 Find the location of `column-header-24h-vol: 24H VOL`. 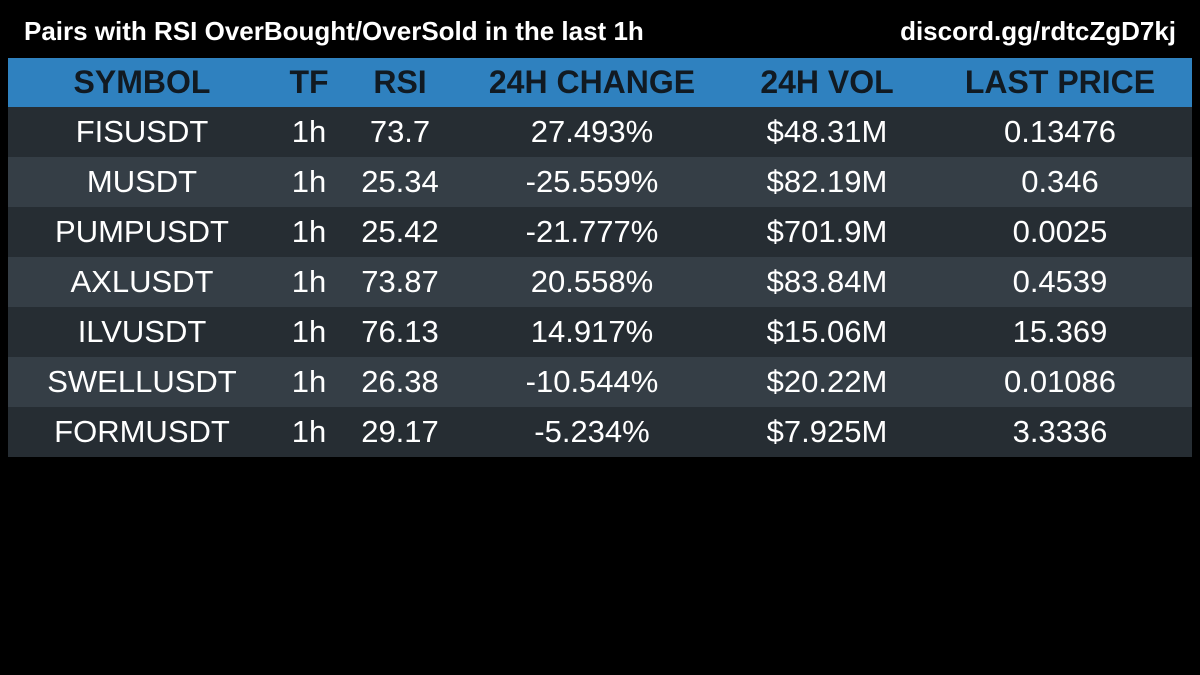

column-header-24h-vol: 24H VOL is located at coordinates (827, 82).